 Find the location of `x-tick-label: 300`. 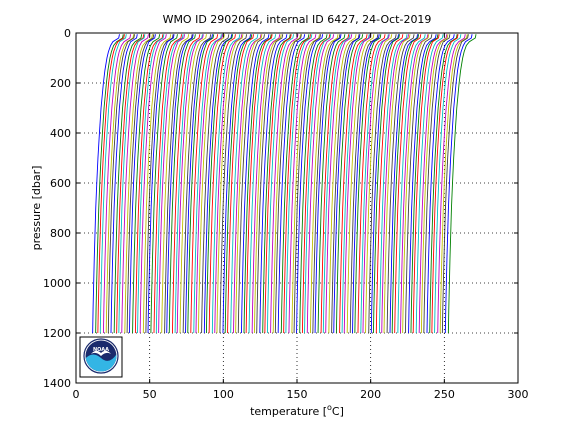

x-tick-label: 300 is located at coordinates (518, 394).